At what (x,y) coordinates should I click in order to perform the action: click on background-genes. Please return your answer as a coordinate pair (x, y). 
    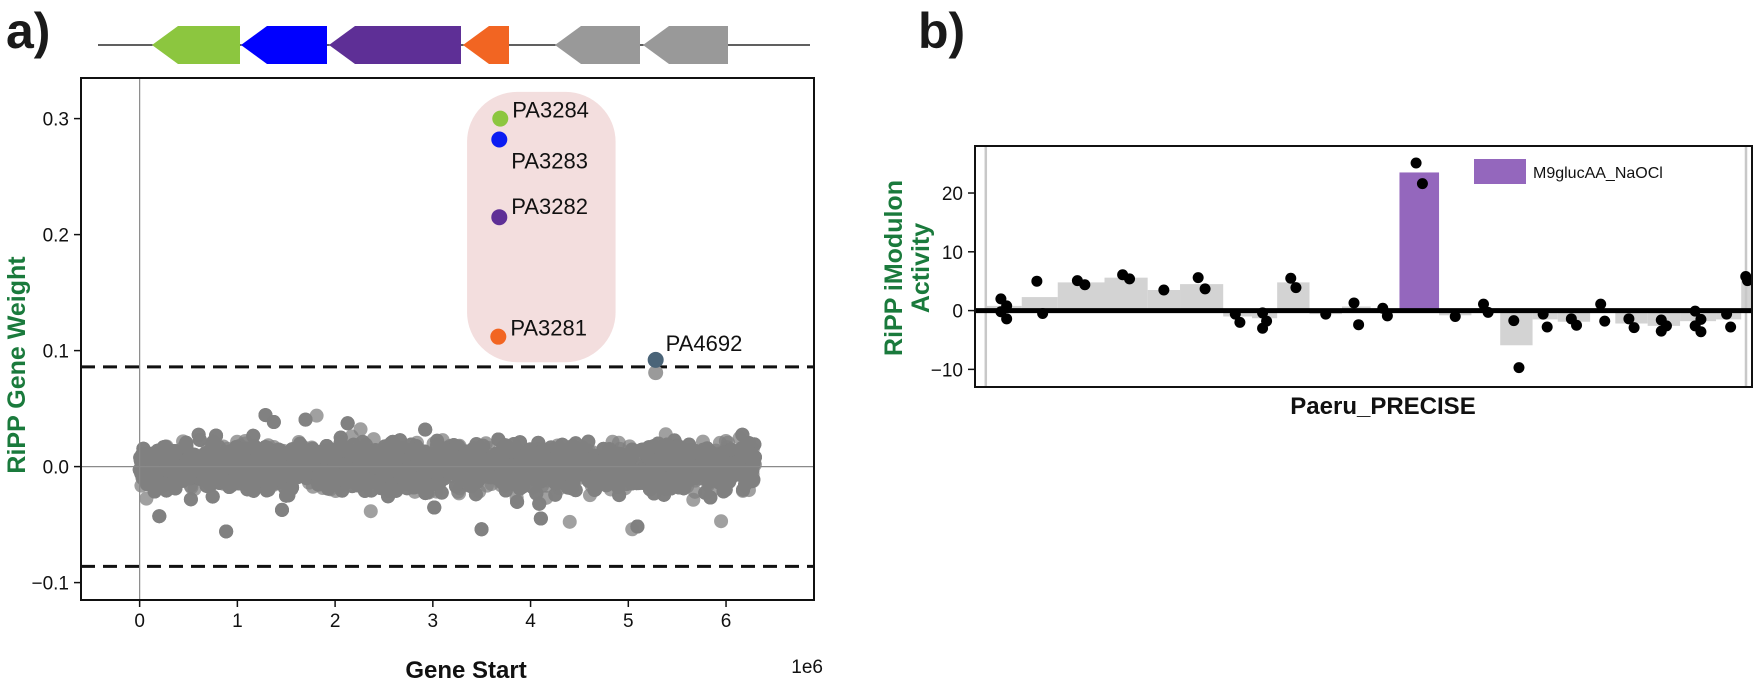
    Looking at the image, I should click on (447, 473).